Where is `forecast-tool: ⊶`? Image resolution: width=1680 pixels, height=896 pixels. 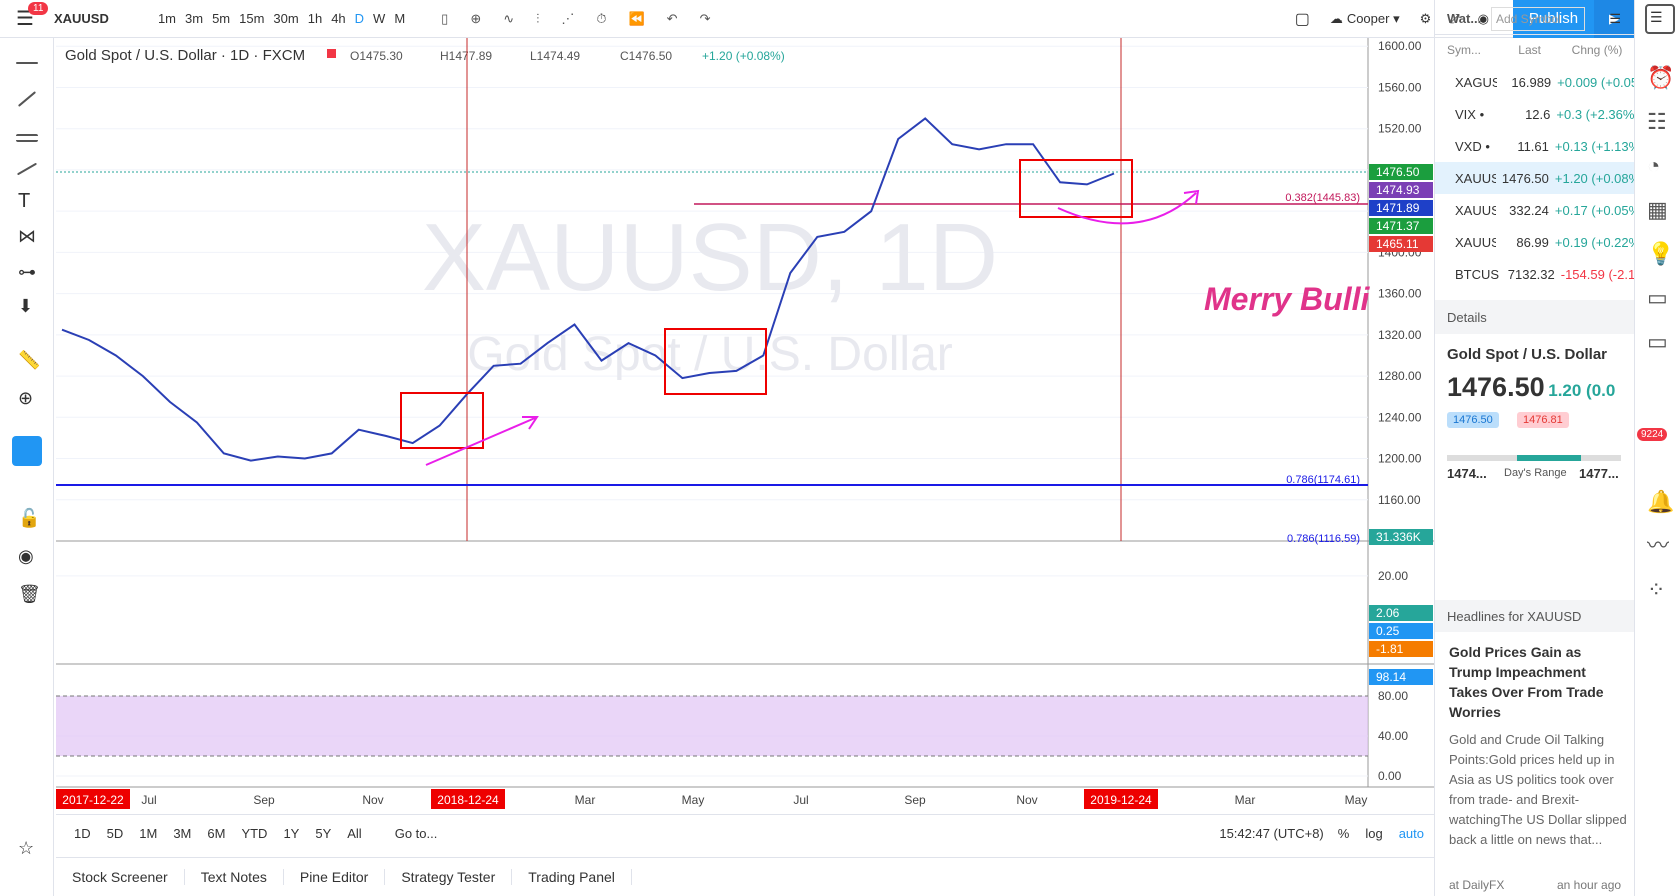 forecast-tool: ⊶ is located at coordinates (27, 272).